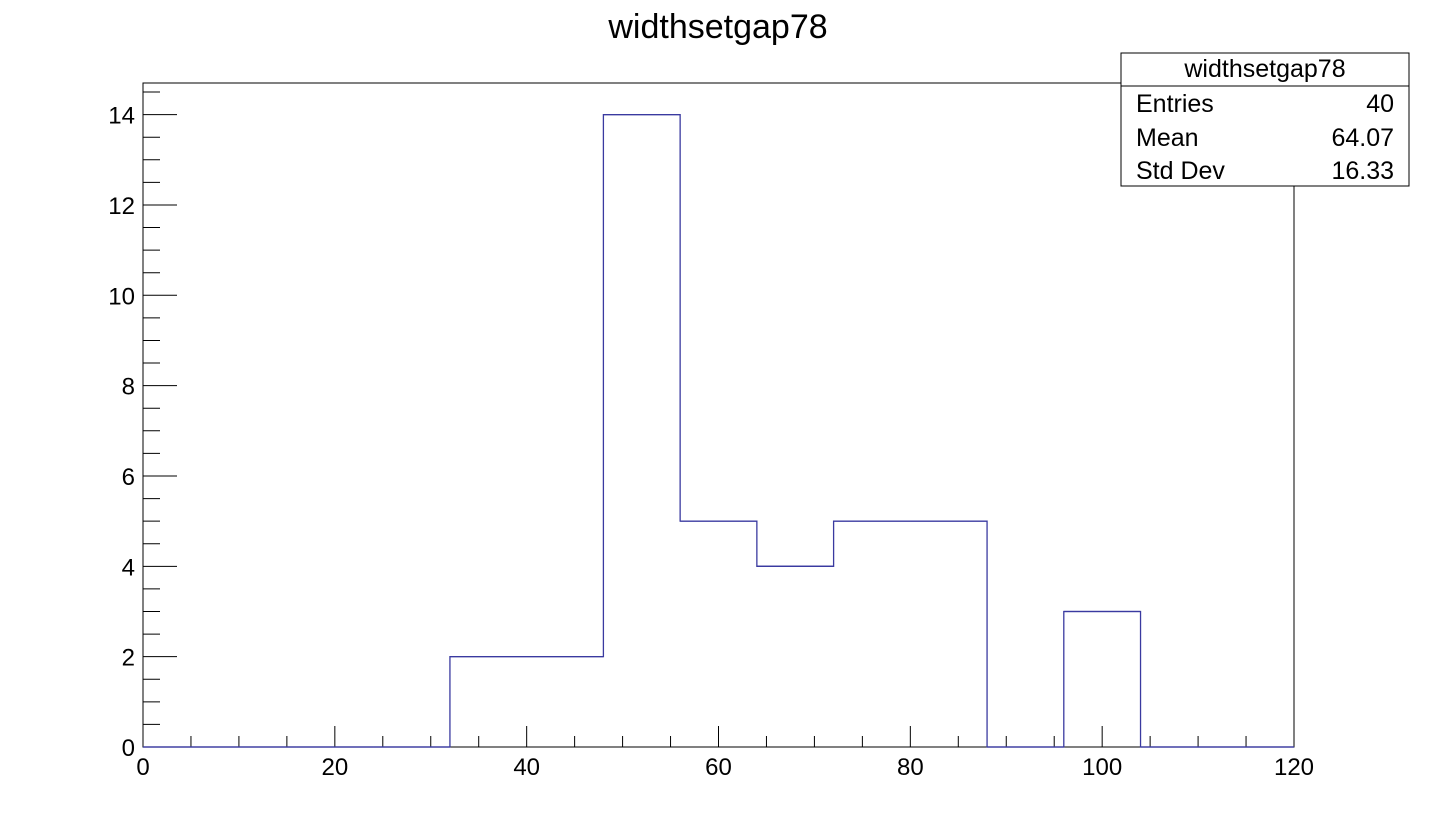 The width and height of the screenshot is (1438, 830). What do you see at coordinates (334, 767) in the screenshot?
I see `x-tick-label: 20` at bounding box center [334, 767].